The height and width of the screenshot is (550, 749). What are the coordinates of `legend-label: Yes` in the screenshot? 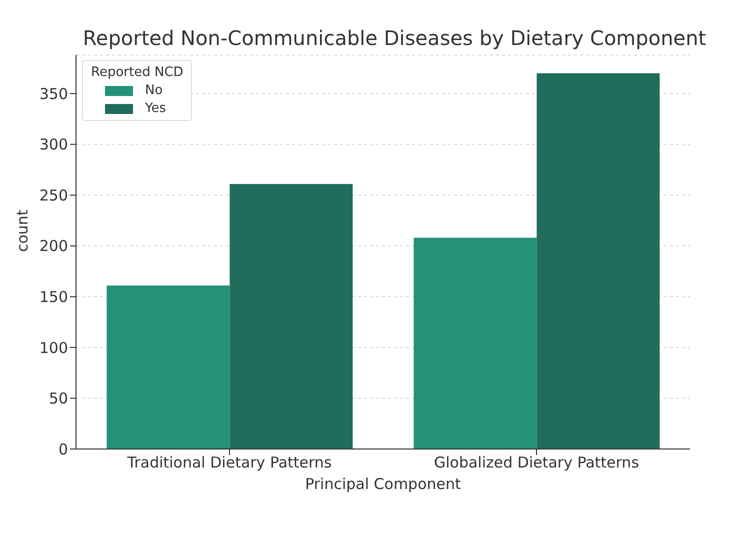 It's located at (155, 108).